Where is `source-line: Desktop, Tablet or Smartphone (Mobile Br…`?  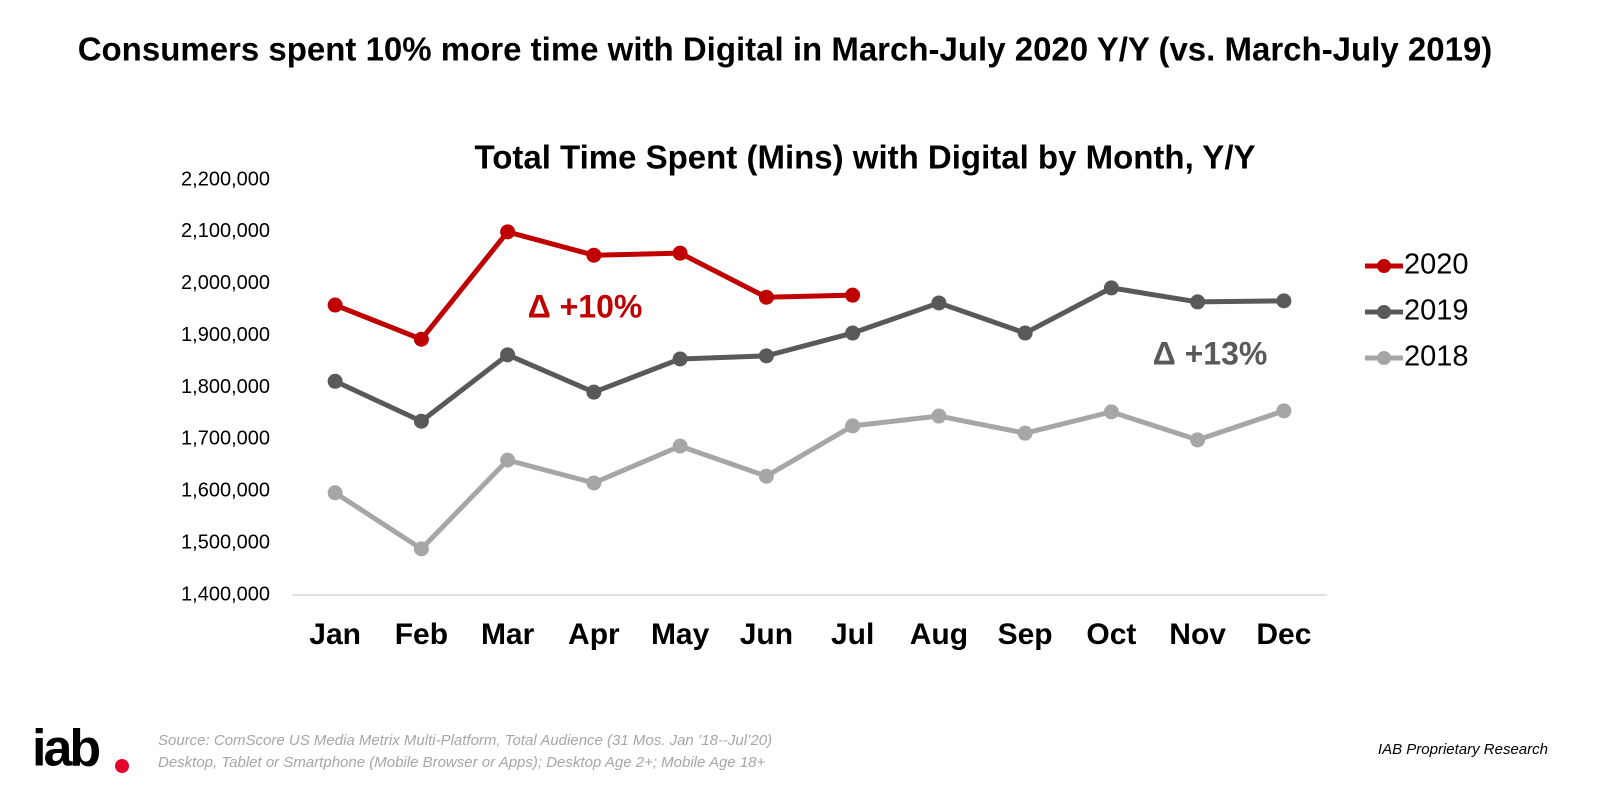 source-line: Desktop, Tablet or Smartphone (Mobile Br… is located at coordinates (461, 762).